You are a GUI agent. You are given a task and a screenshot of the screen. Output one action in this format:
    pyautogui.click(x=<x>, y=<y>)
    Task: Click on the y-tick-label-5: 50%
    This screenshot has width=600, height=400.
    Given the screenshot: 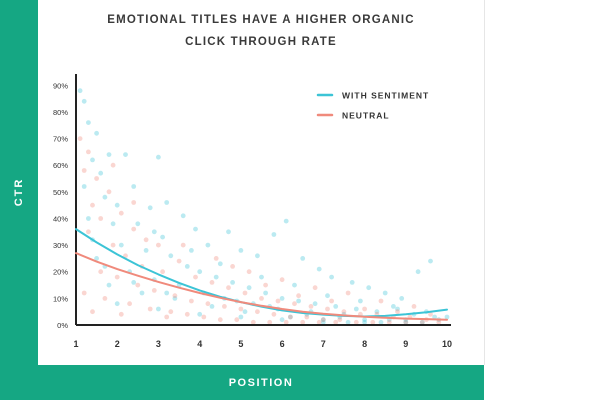 What is the action you would take?
    pyautogui.click(x=60, y=192)
    